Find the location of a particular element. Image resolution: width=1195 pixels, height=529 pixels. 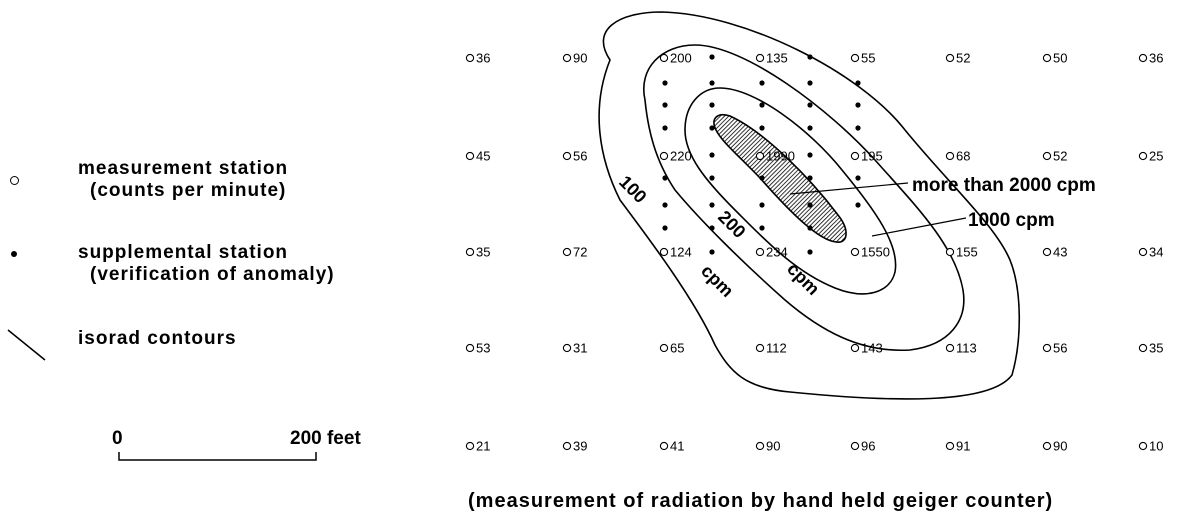

measurement-value: 25 is located at coordinates (1156, 156).